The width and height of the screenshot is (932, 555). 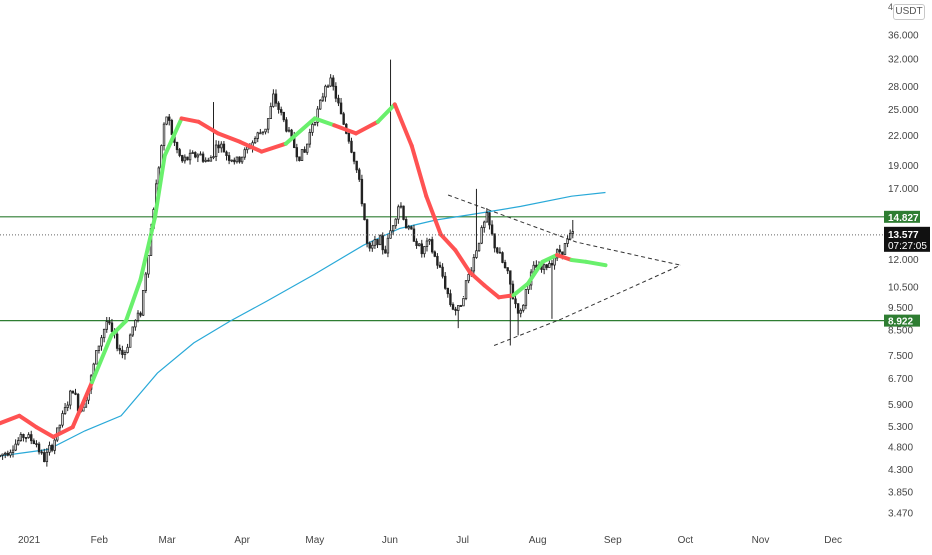 What do you see at coordinates (900, 405) in the screenshot?
I see `y-tick-label: 5.900` at bounding box center [900, 405].